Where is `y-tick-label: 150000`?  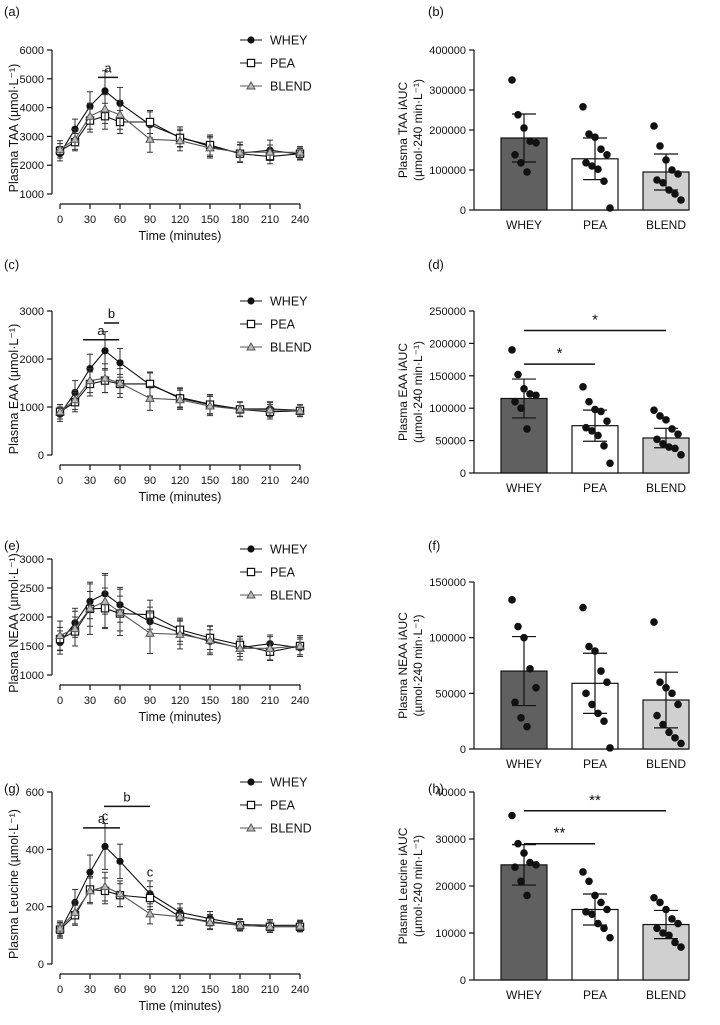
y-tick-label: 150000 is located at coordinates (447, 377).